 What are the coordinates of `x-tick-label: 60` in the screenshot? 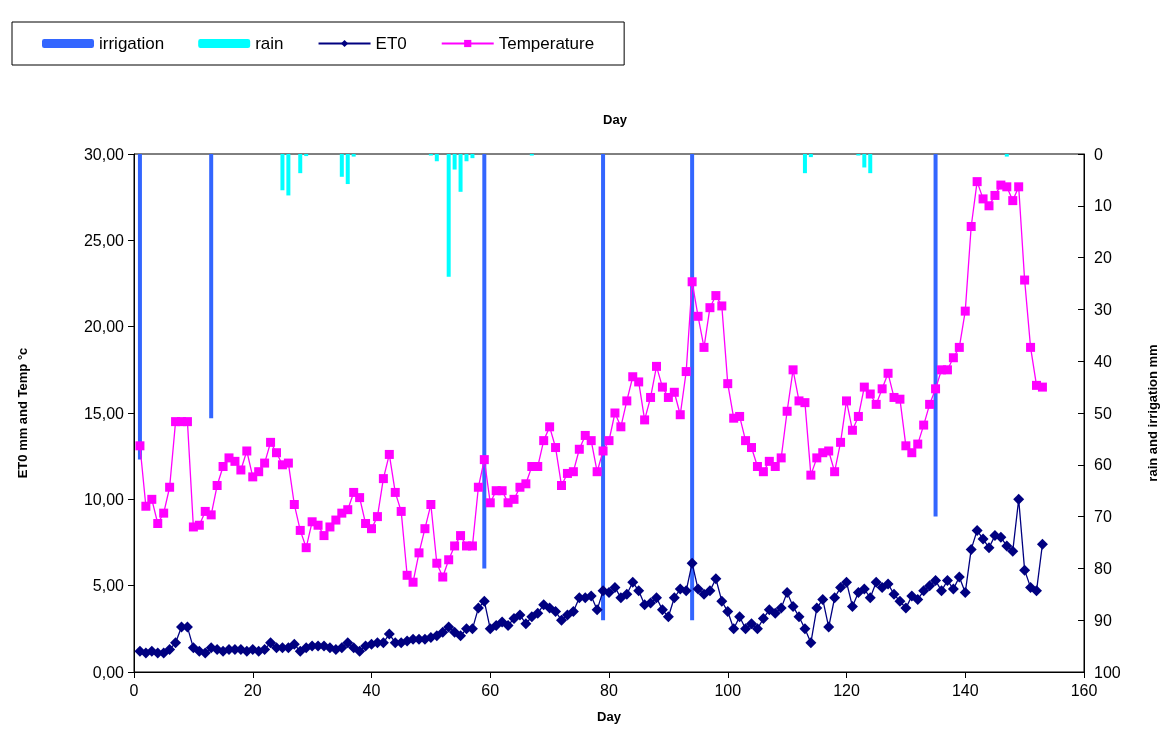 It's located at (490, 690).